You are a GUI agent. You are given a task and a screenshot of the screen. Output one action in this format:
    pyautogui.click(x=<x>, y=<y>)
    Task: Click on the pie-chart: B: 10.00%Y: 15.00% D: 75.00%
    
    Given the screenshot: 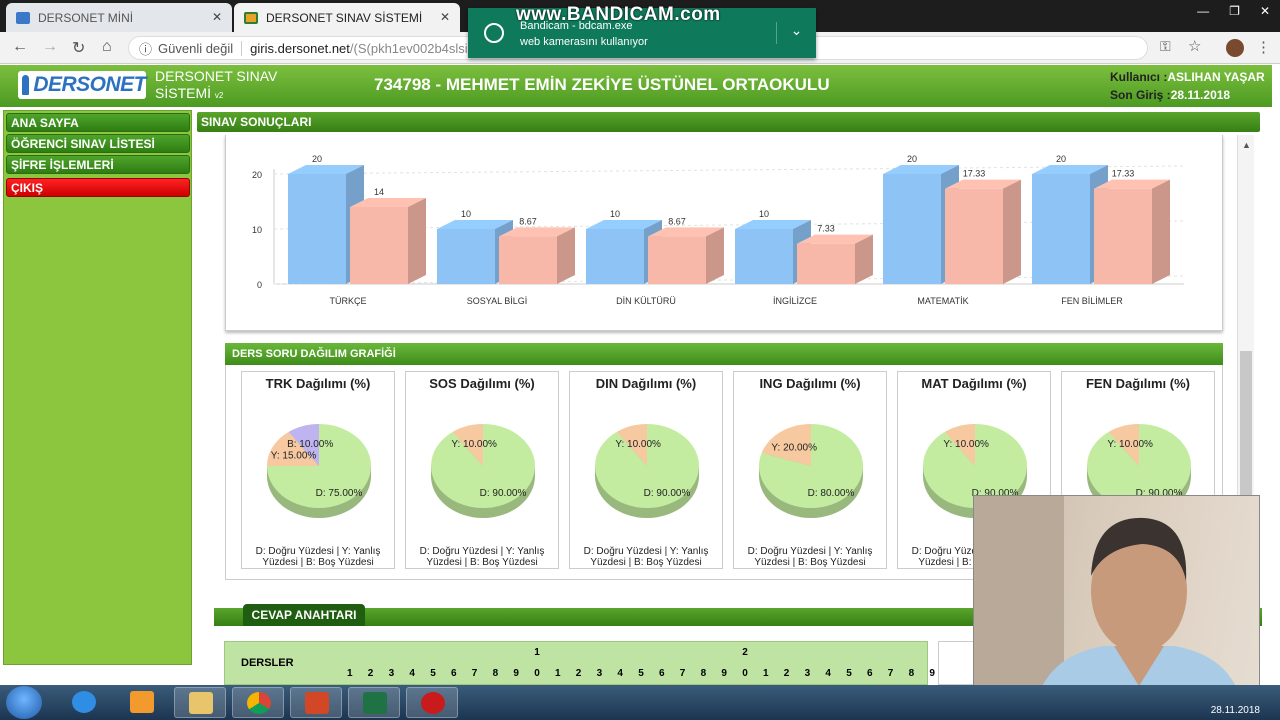 What is the action you would take?
    pyautogui.click(x=319, y=471)
    